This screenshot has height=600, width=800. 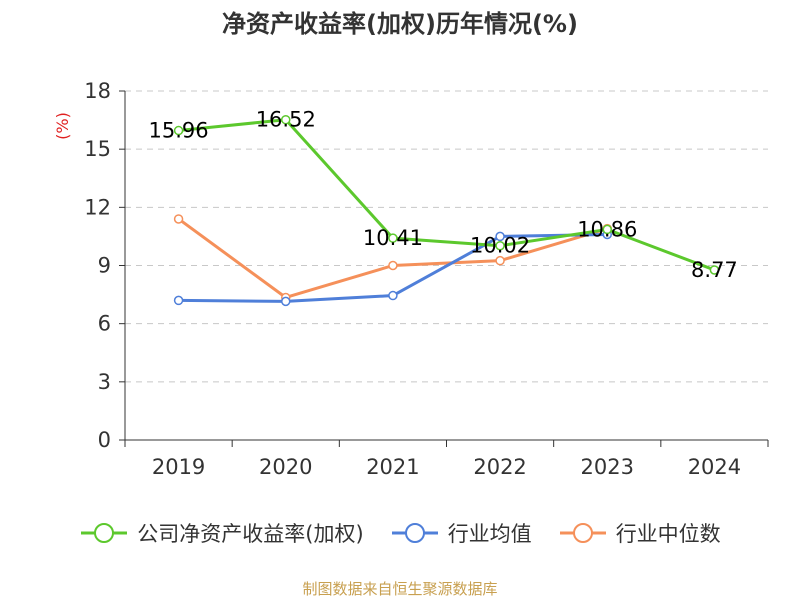 What do you see at coordinates (104, 382) in the screenshot?
I see `y-tick-label: 3` at bounding box center [104, 382].